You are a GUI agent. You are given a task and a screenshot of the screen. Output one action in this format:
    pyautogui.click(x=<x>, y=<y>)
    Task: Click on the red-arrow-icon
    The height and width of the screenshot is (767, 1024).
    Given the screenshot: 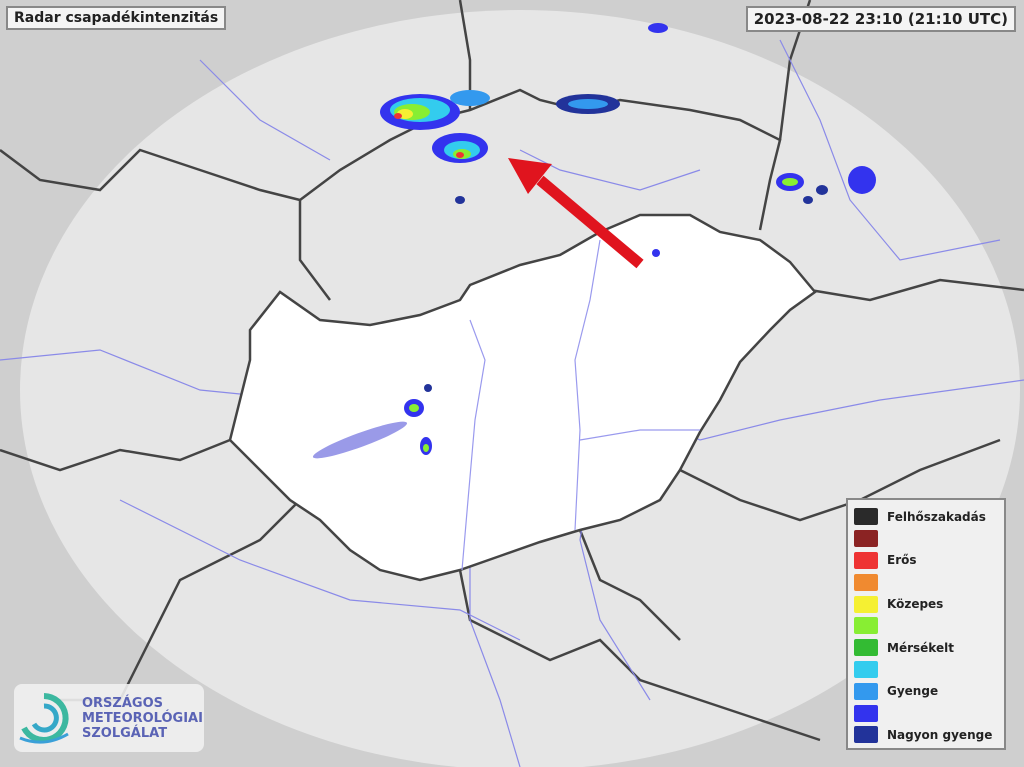 What is the action you would take?
    pyautogui.click(x=576, y=213)
    